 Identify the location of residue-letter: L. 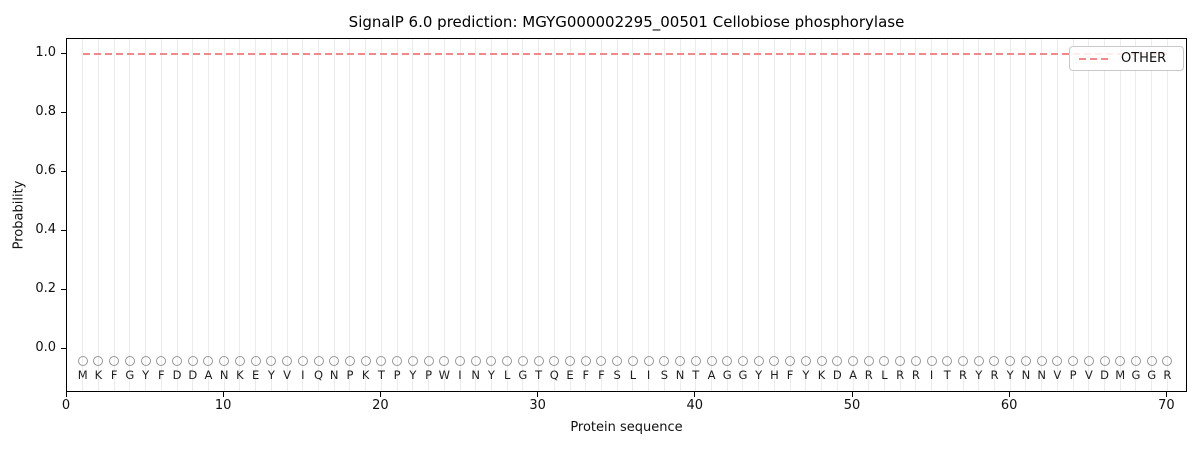
(507, 375).